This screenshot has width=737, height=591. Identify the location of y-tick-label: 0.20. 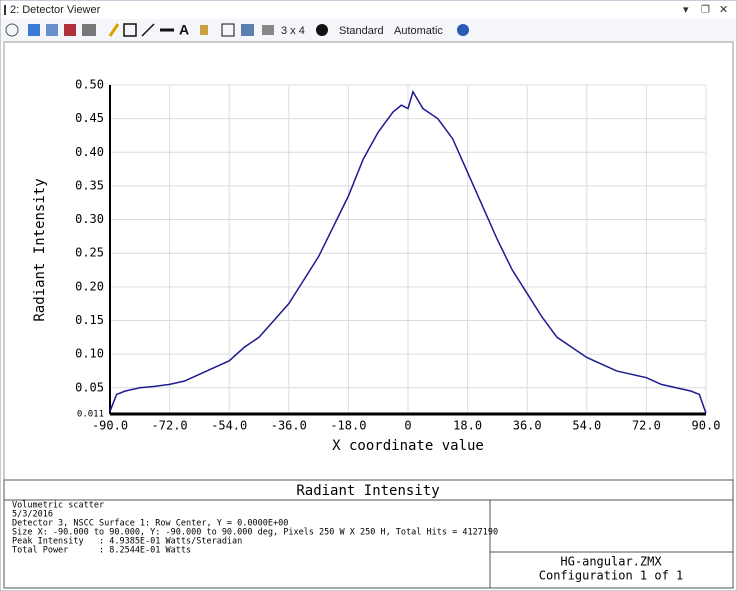
(89, 286).